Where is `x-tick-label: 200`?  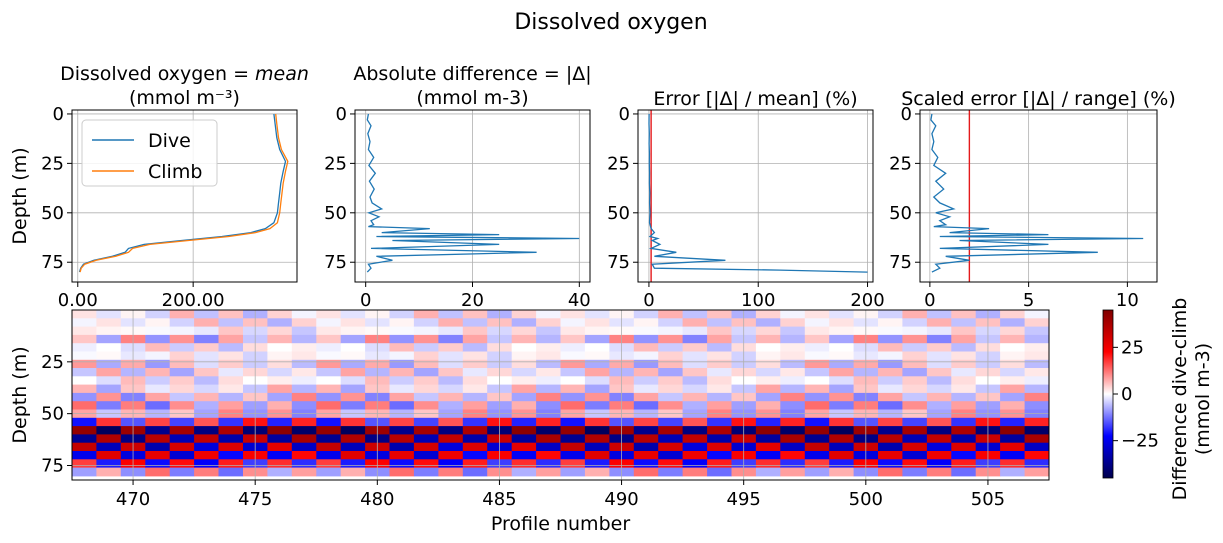 x-tick-label: 200 is located at coordinates (867, 300).